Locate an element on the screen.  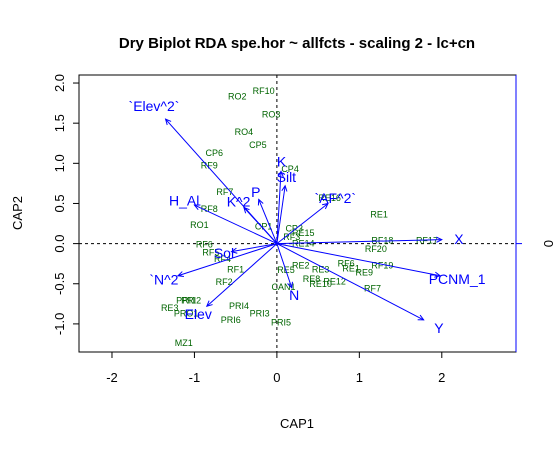
vector-label: Elev is located at coordinates (198, 314).